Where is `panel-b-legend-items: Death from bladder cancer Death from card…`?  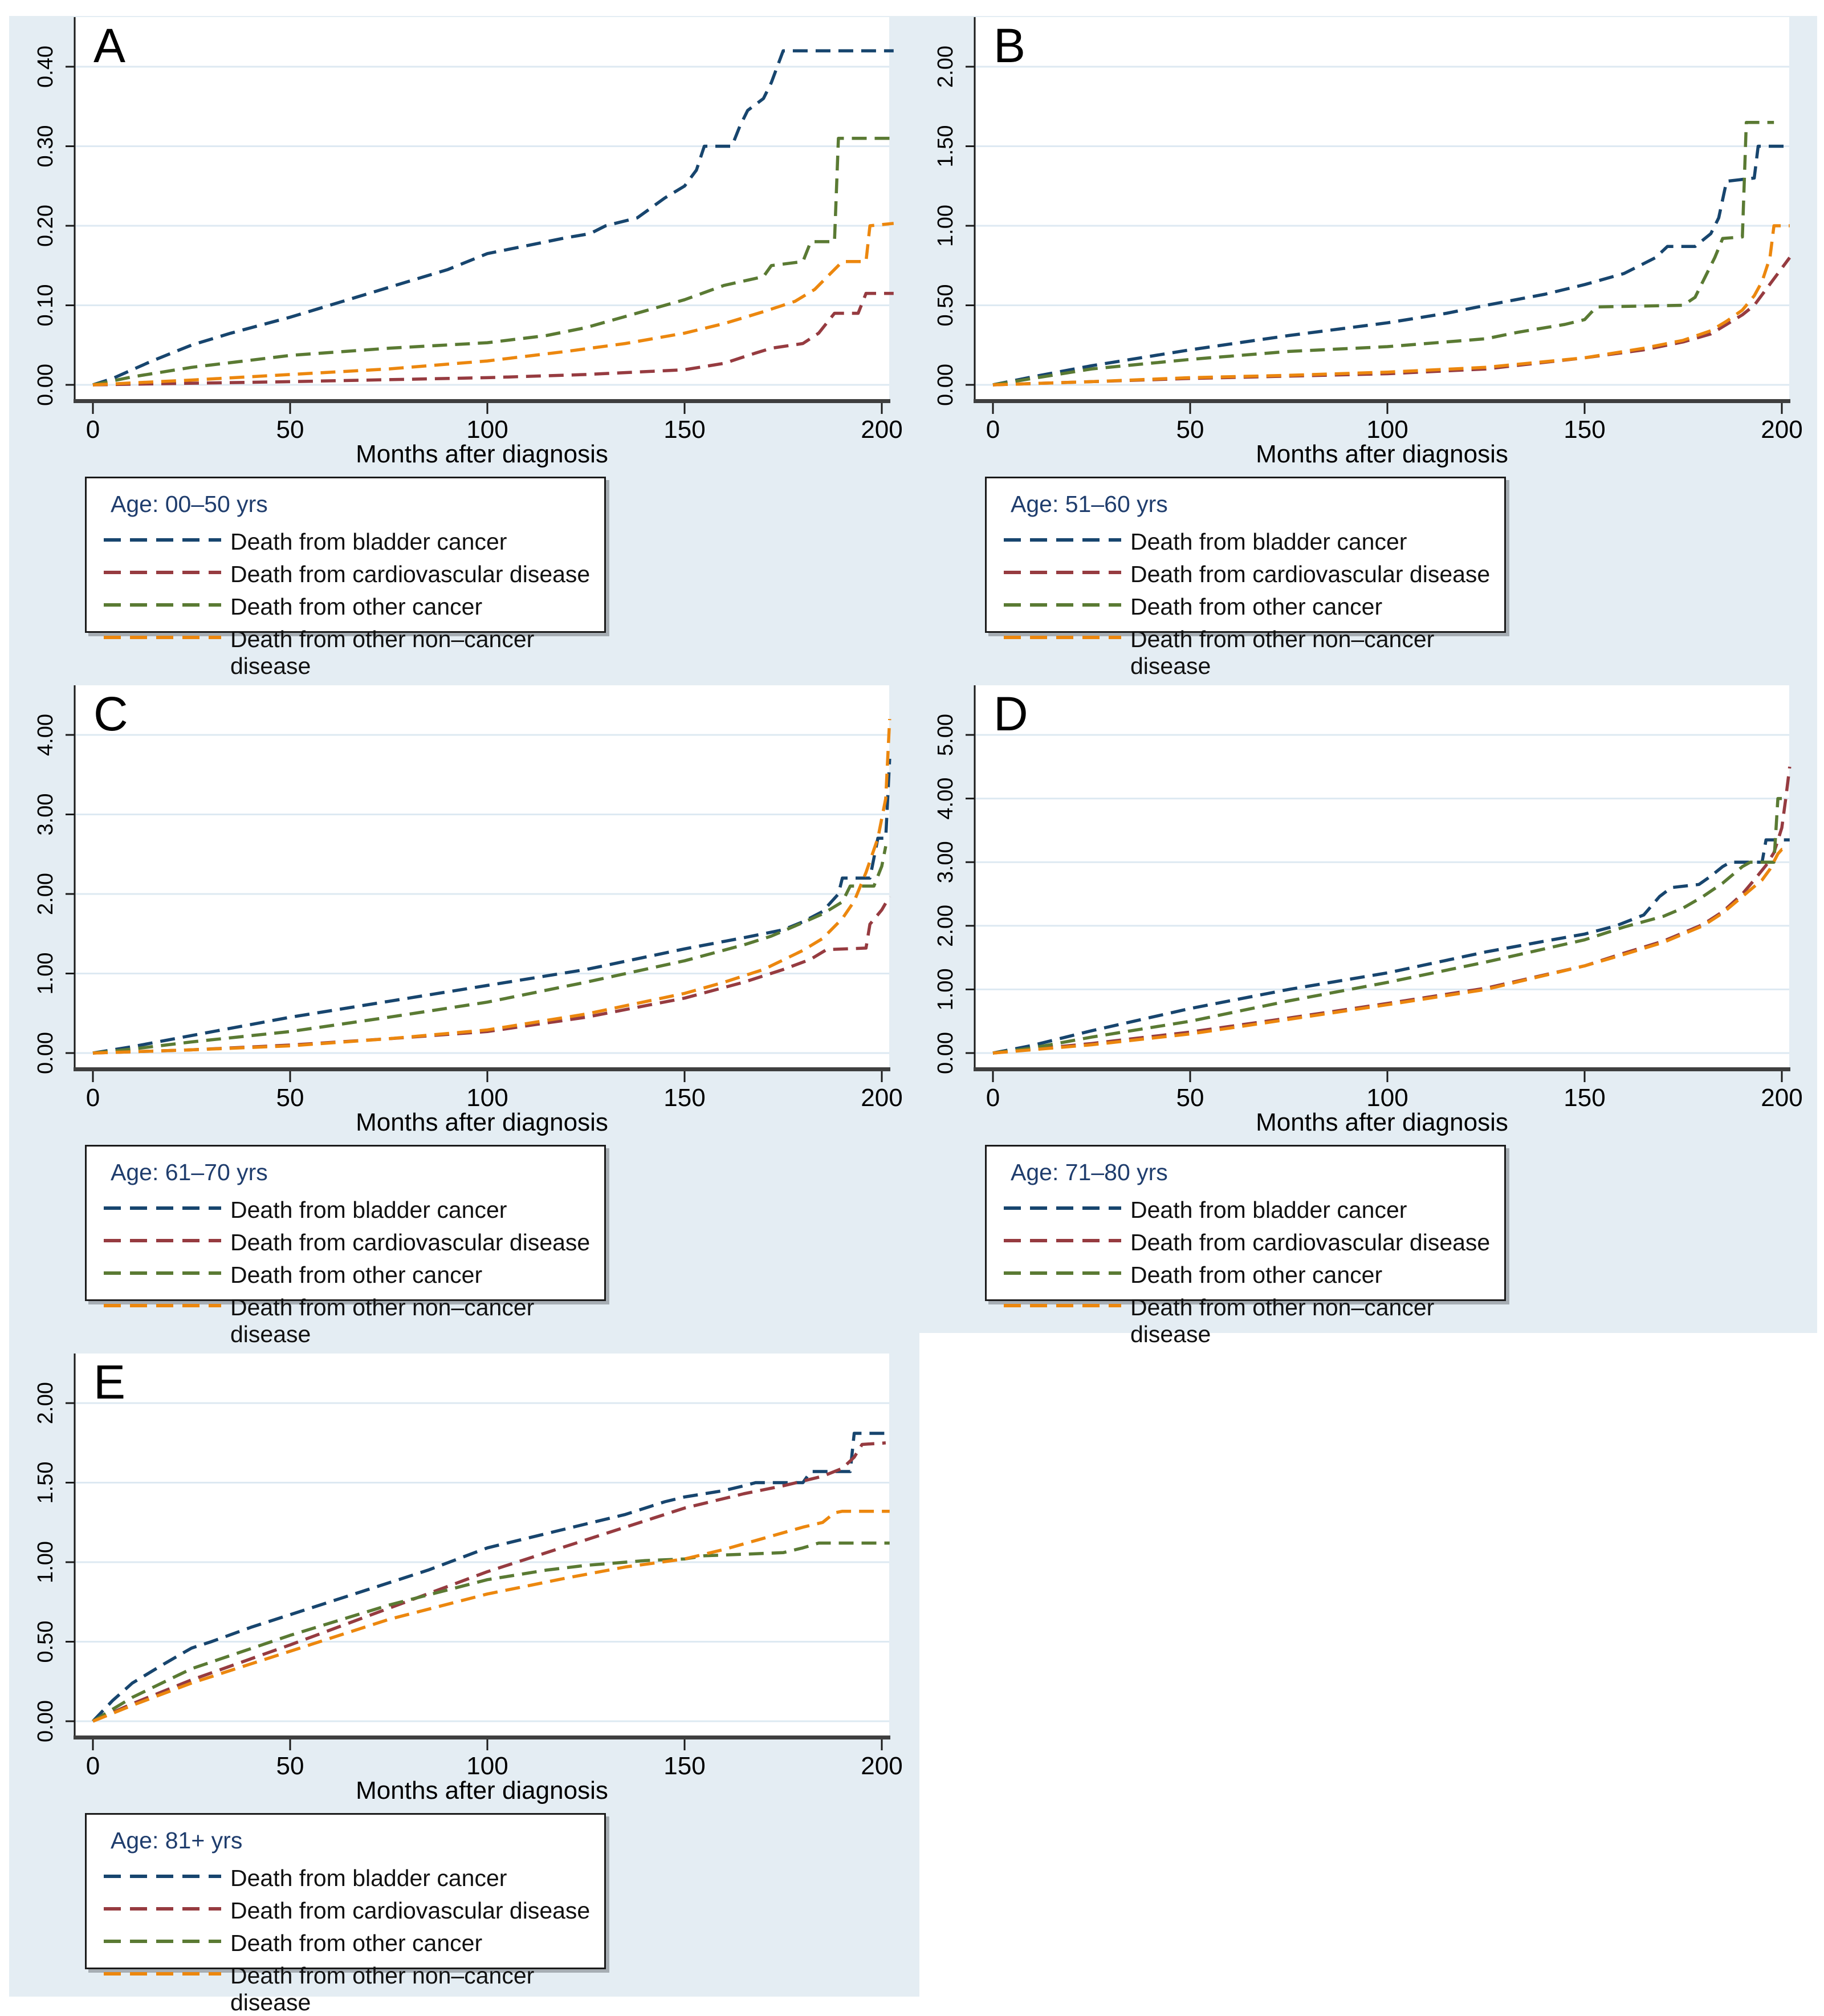 panel-b-legend-items: Death from bladder cancer Death from card… is located at coordinates (1245, 601).